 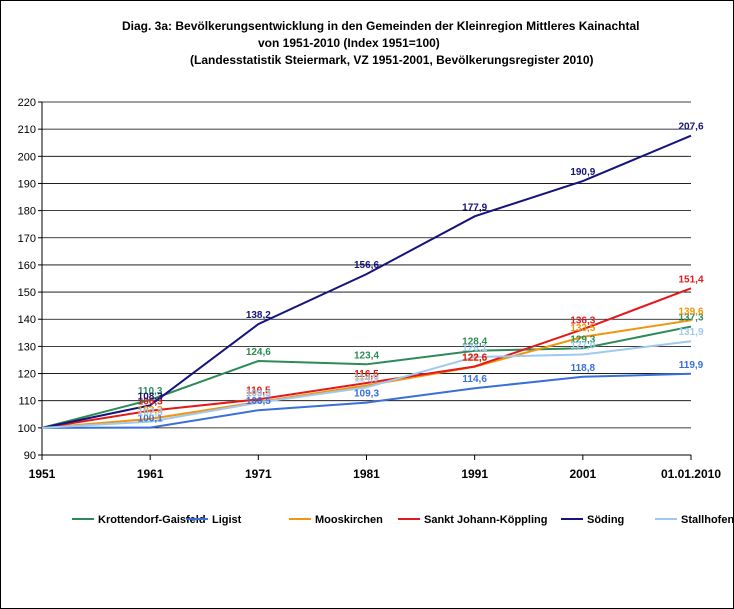 What do you see at coordinates (690, 332) in the screenshot?
I see `data-label: 131,9` at bounding box center [690, 332].